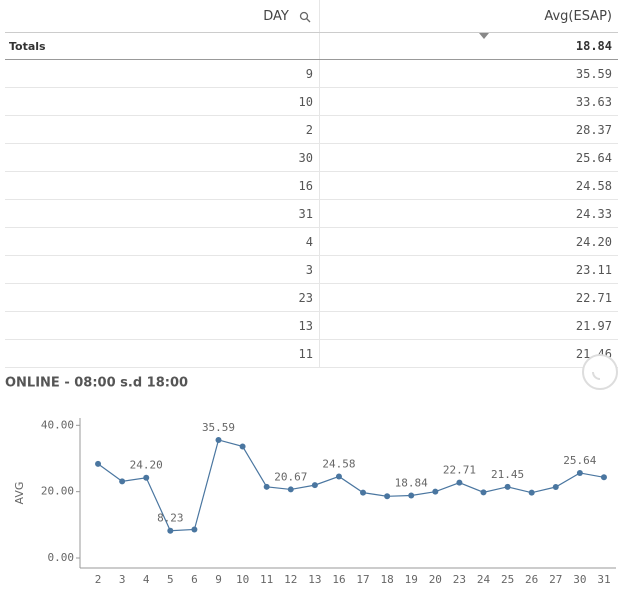 This screenshot has height=600, width=628. I want to click on table-cell: 2, so click(162, 129).